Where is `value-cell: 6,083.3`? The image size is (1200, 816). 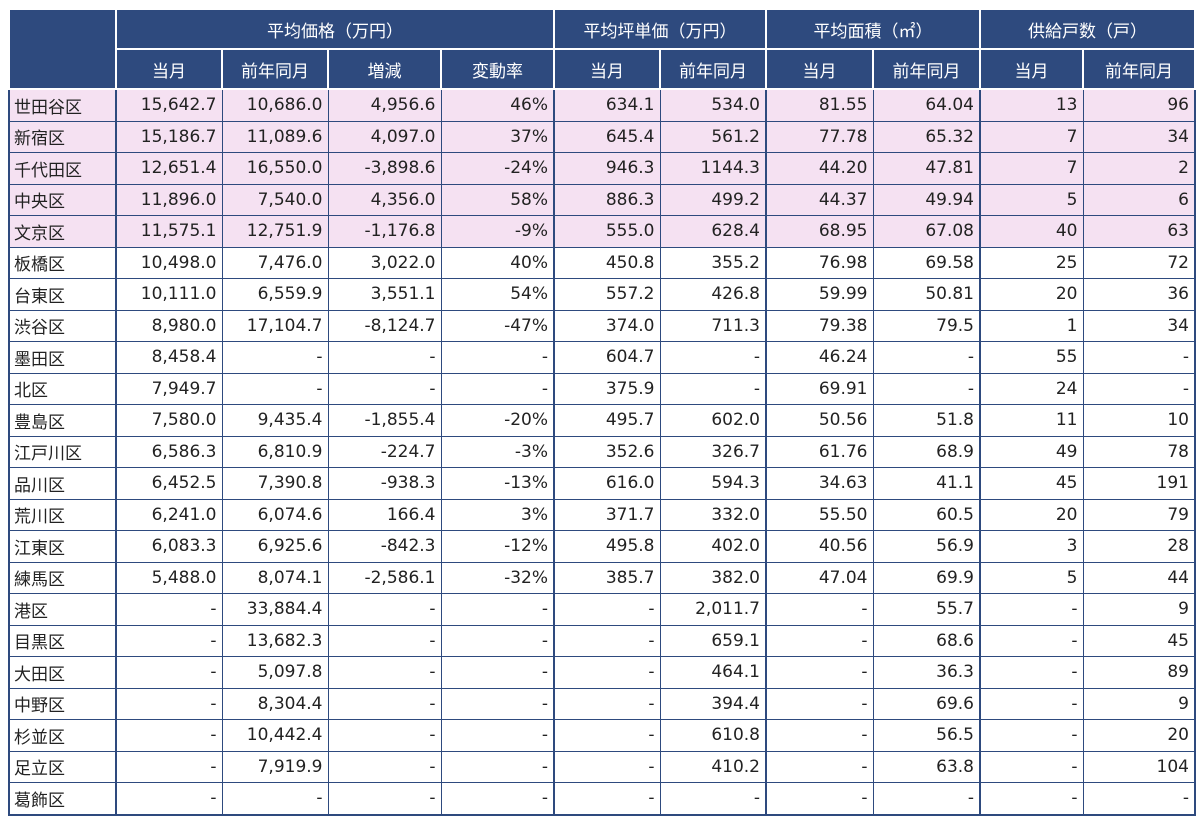
value-cell: 6,083.3 is located at coordinates (169, 546).